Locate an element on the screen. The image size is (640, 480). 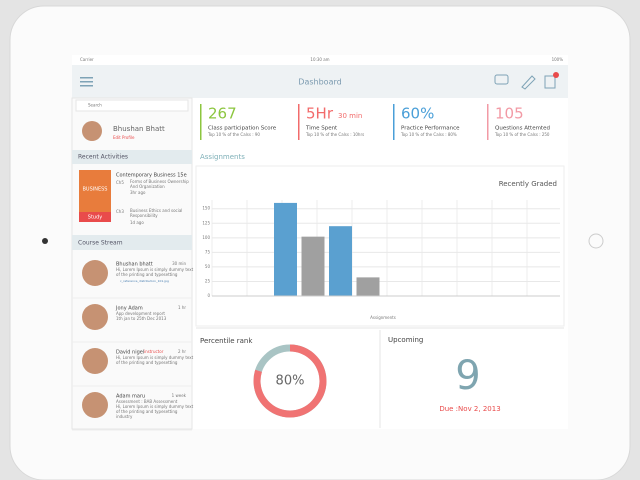
stat-value: 267 is located at coordinates (222, 114).